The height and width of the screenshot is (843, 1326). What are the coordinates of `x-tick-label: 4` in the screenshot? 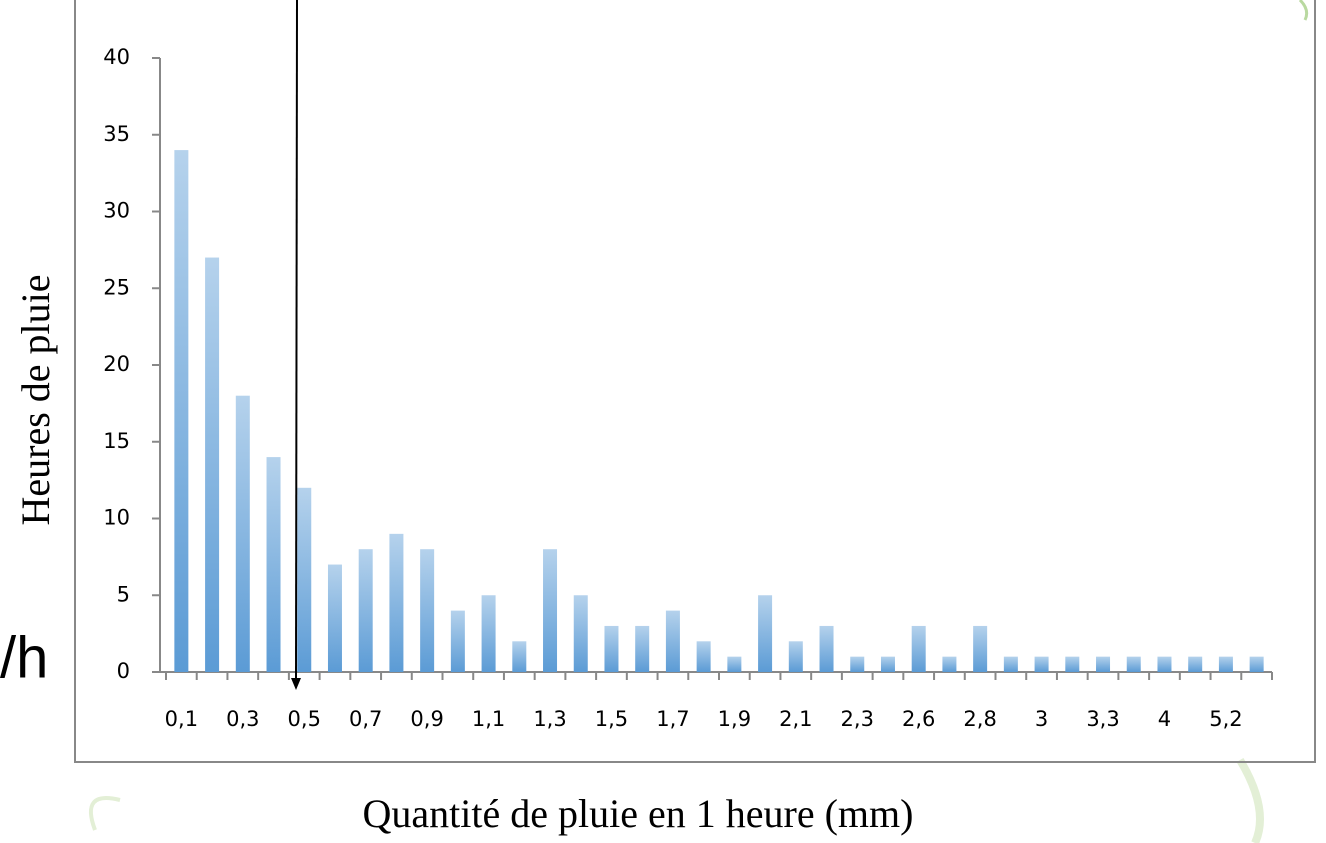 It's located at (1164, 719).